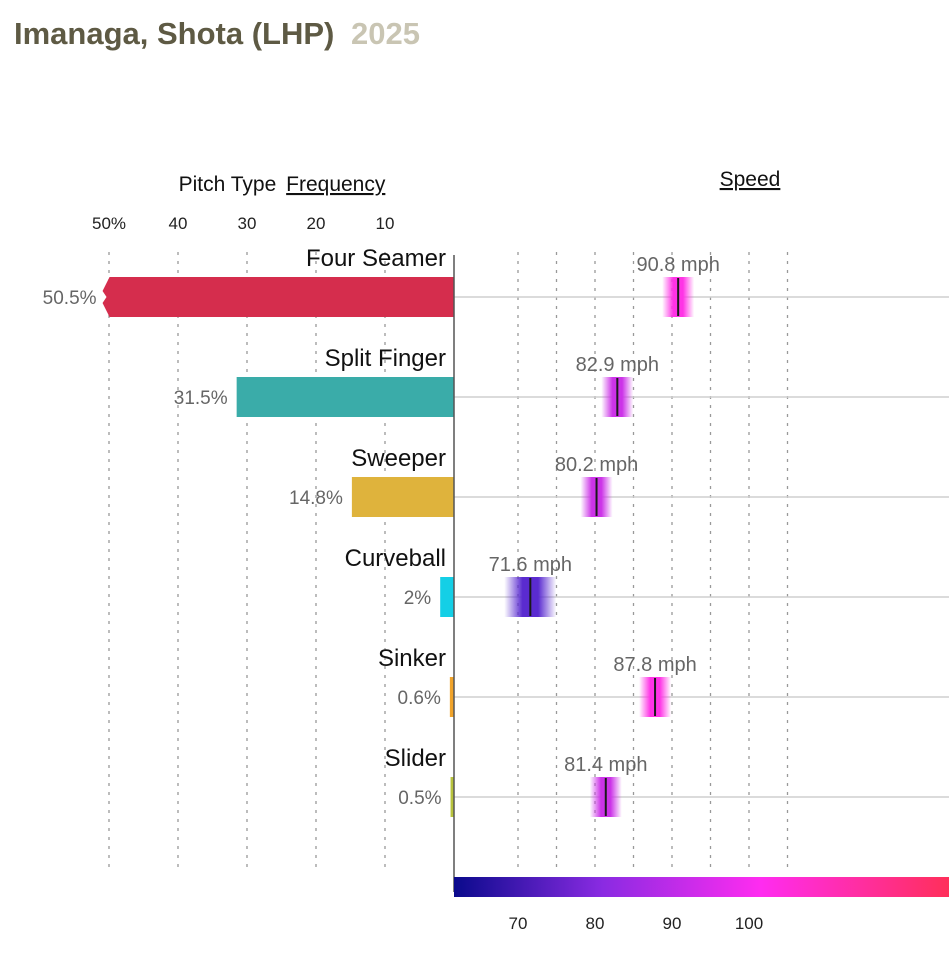 This screenshot has height=956, width=949. I want to click on speed-value-label: 81.4 mph, so click(605, 765).